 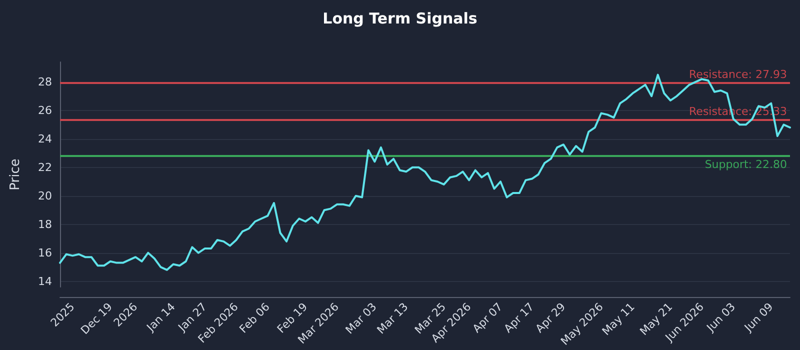 I want to click on ref-line-label: Support: 22.80, so click(x=745, y=164).